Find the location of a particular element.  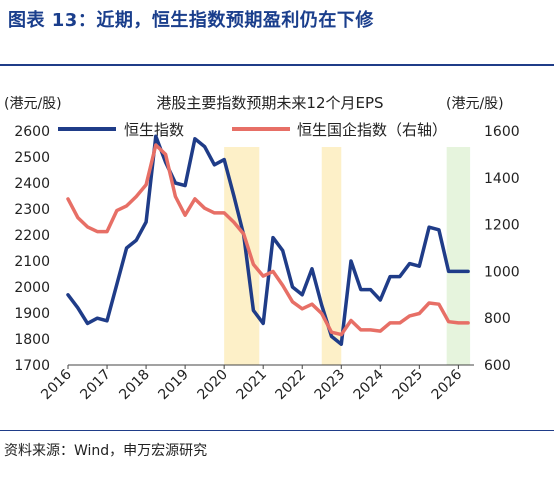

x-tick-label: 2018 is located at coordinates (134, 385).